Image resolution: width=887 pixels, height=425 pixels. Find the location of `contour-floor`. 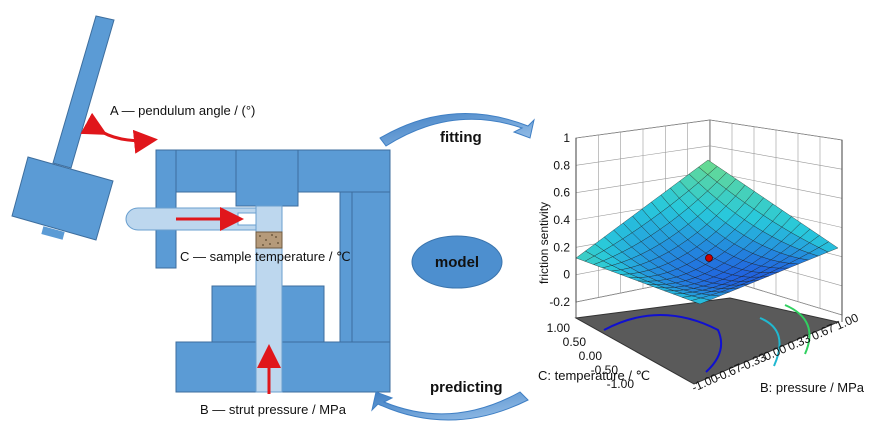

contour-floor is located at coordinates (707, 341).